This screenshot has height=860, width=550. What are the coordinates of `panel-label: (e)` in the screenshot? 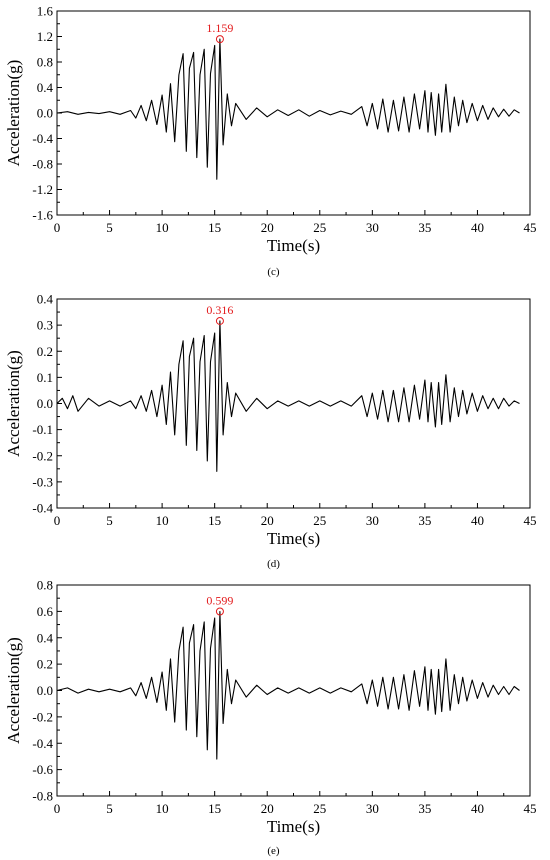 It's located at (273, 851).